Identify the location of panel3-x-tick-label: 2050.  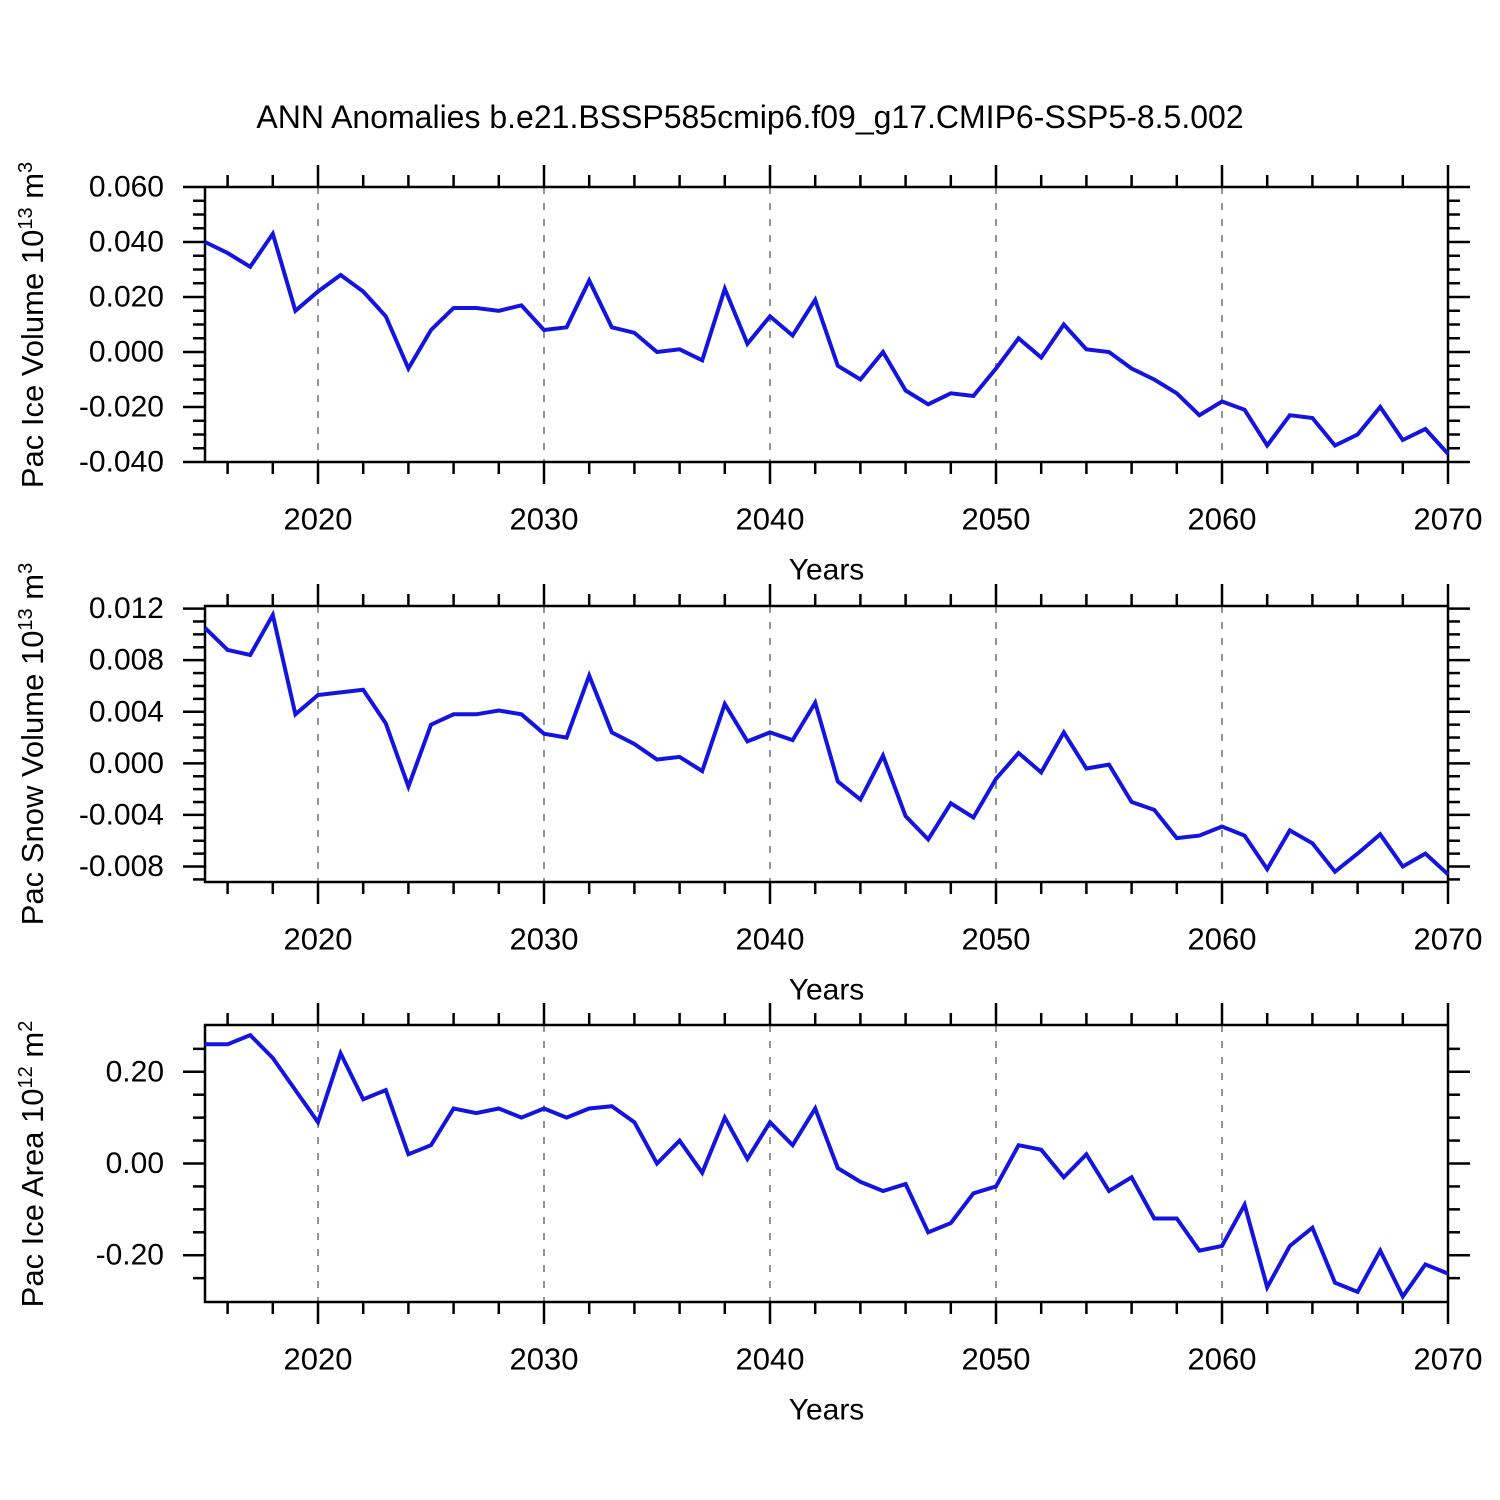
(996, 1359).